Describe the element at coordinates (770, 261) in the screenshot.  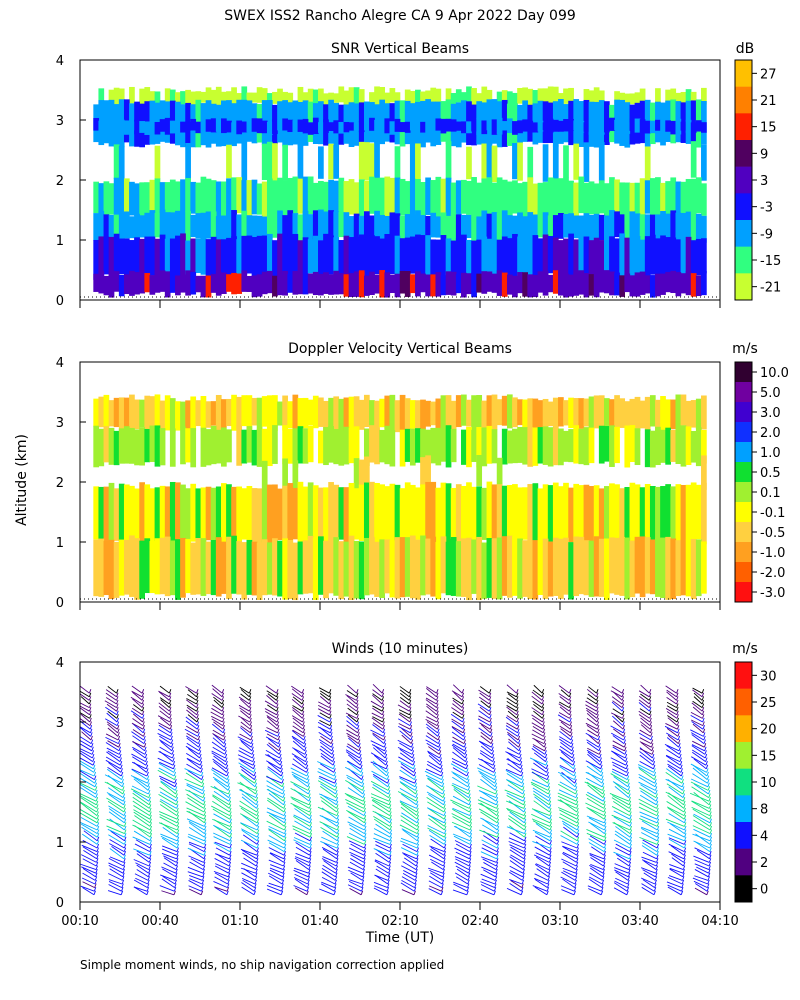
I see `snr-colorbar-label: -15` at that location.